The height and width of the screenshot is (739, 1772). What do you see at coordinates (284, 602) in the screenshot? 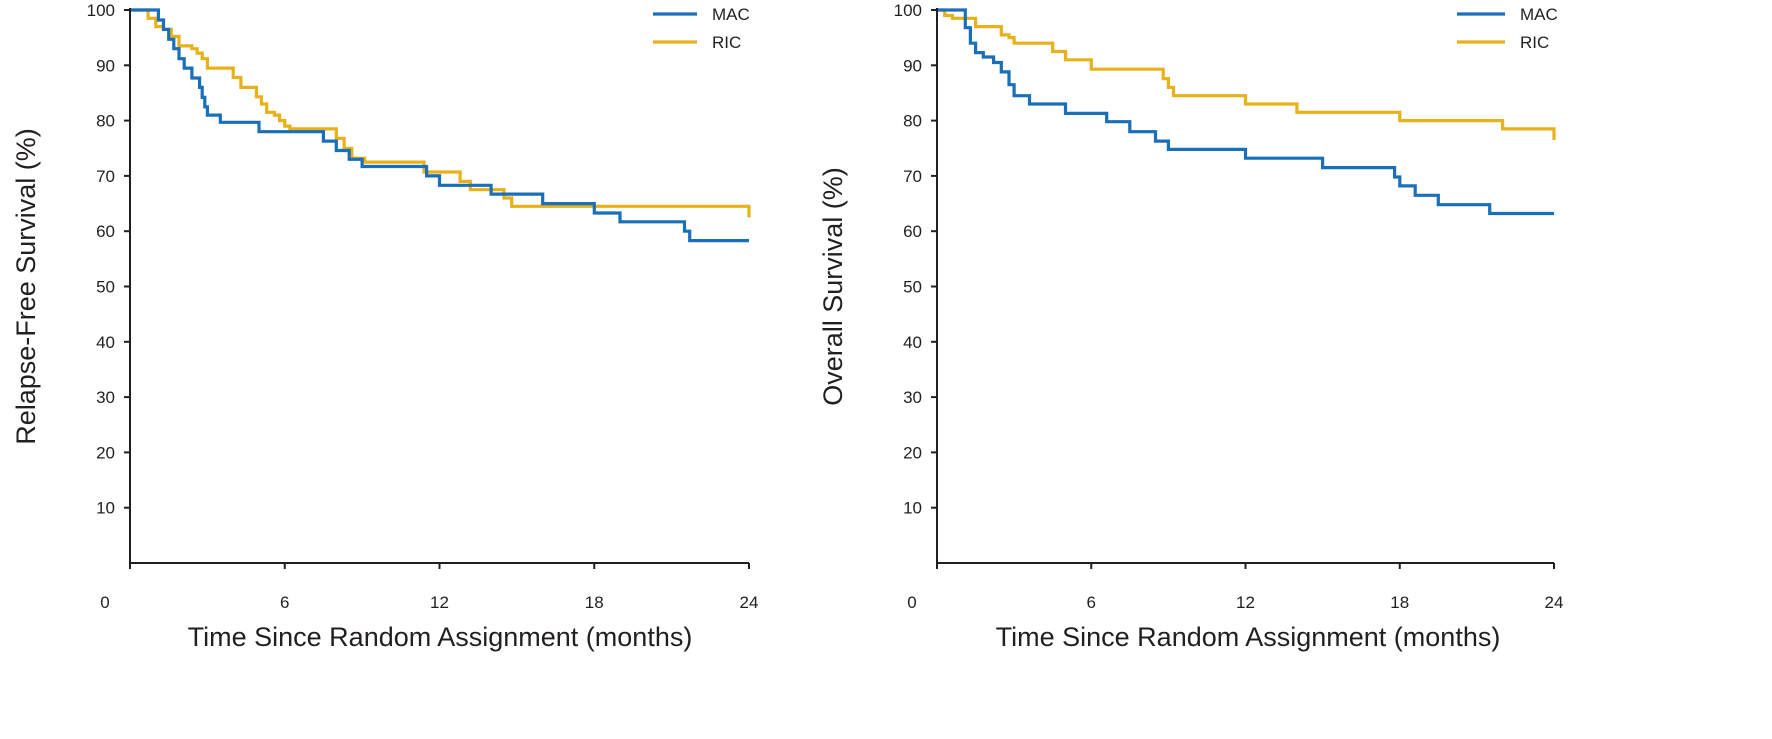
I see `rfs-x-tick-label: 6` at bounding box center [284, 602].